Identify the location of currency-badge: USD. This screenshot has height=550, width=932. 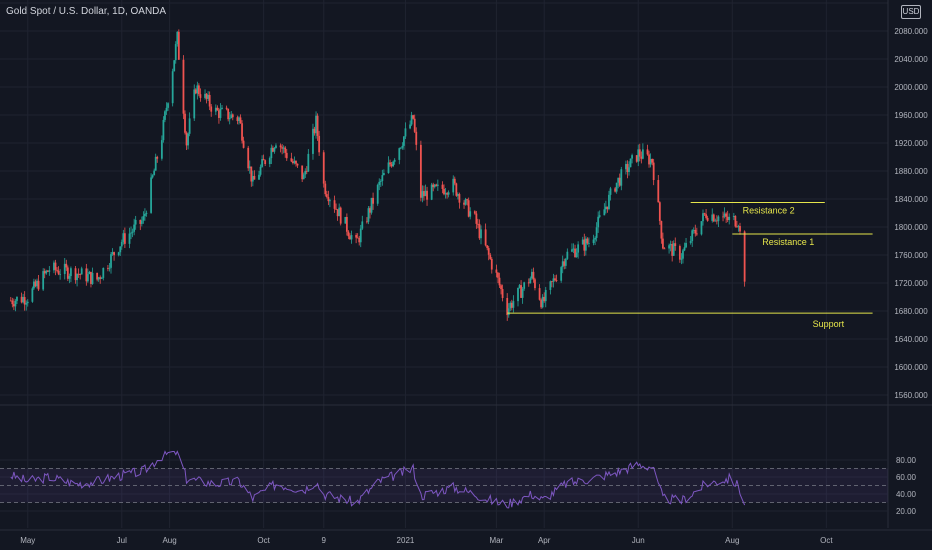
(911, 12).